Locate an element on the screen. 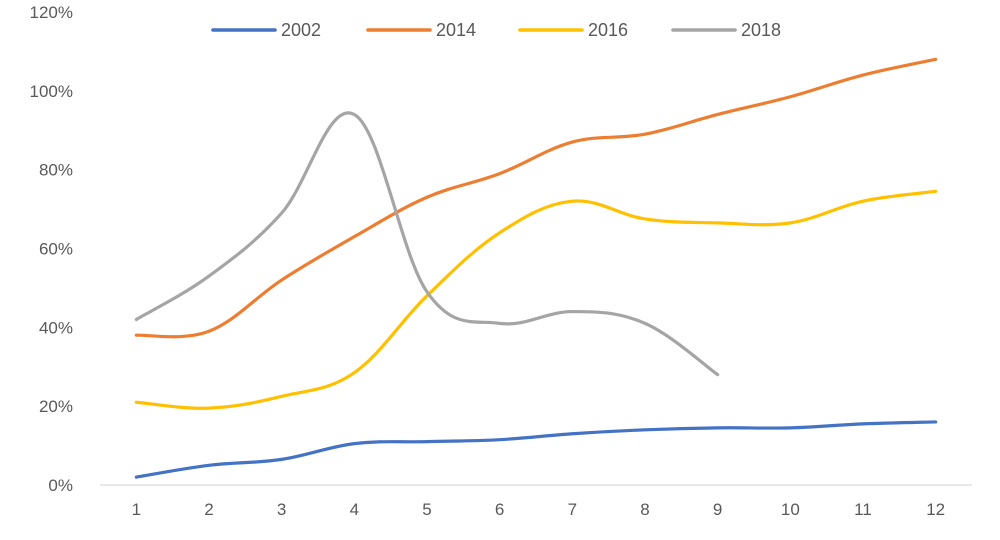 This screenshot has height=540, width=1000. legend: 2002 2014 2016 2018 is located at coordinates (496, 30).